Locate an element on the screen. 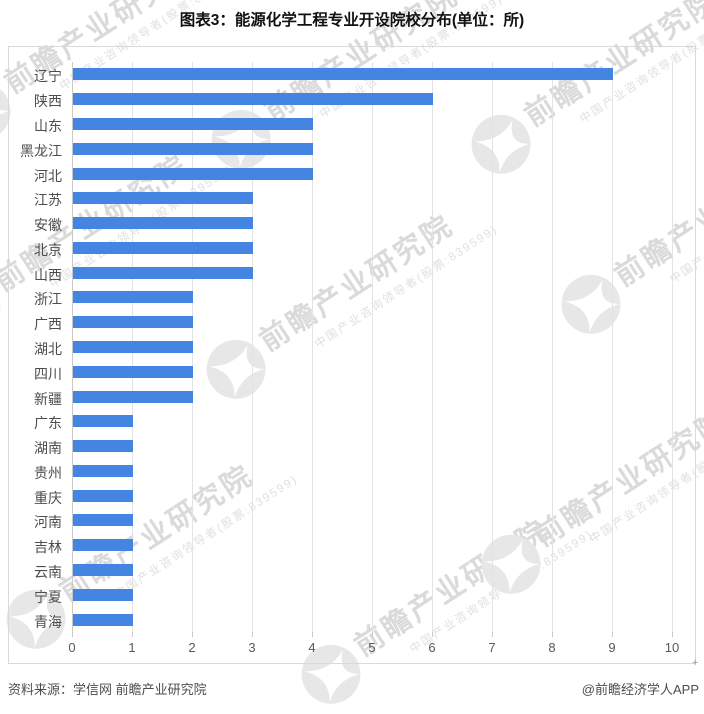 The image size is (704, 714). y-axis-label: 湖南 is located at coordinates (48, 448).